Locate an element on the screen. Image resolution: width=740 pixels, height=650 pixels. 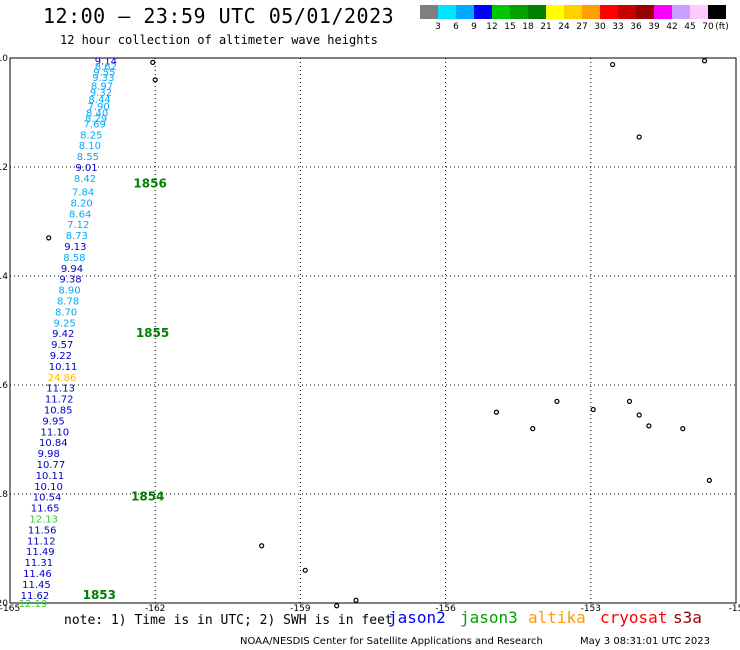
swh-value: 11.56 is located at coordinates (42, 530).